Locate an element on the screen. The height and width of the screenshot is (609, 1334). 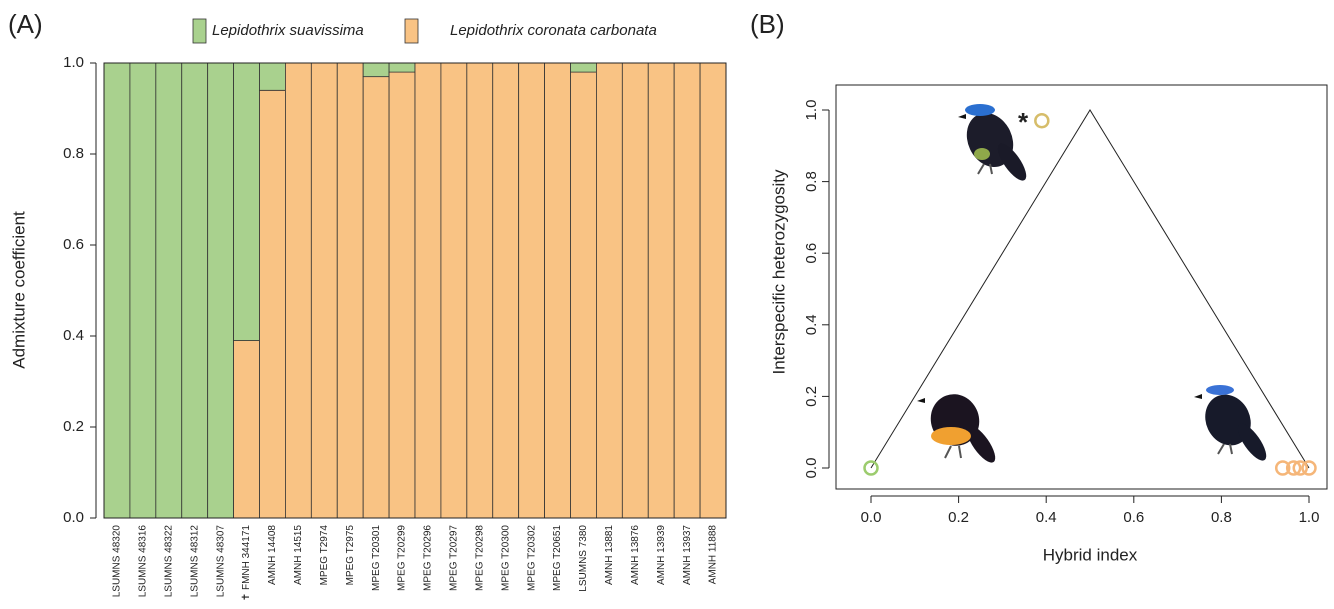
x-tick-label: MPEG T20651 is located at coordinates (557, 558).